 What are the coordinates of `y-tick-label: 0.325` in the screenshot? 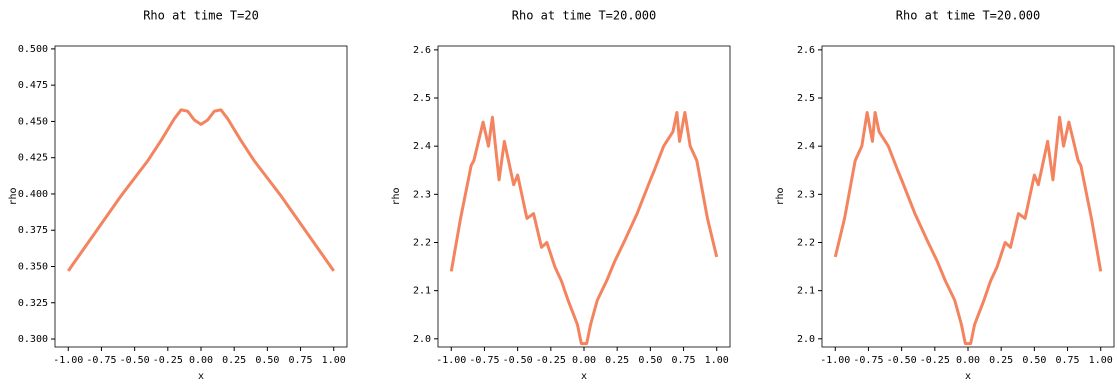 It's located at (33, 303).